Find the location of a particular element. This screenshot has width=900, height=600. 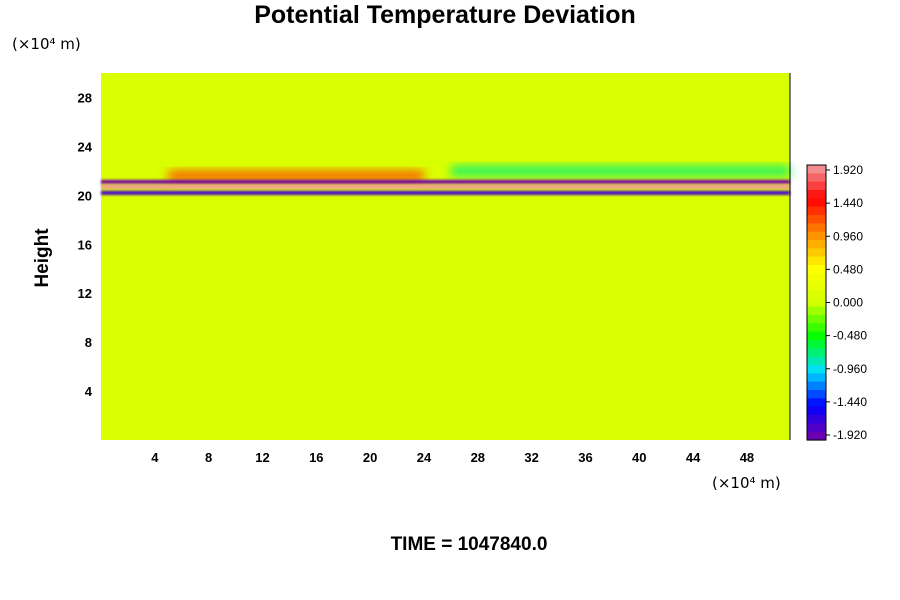

colorbar-tick-label: 0.000 is located at coordinates (848, 303).